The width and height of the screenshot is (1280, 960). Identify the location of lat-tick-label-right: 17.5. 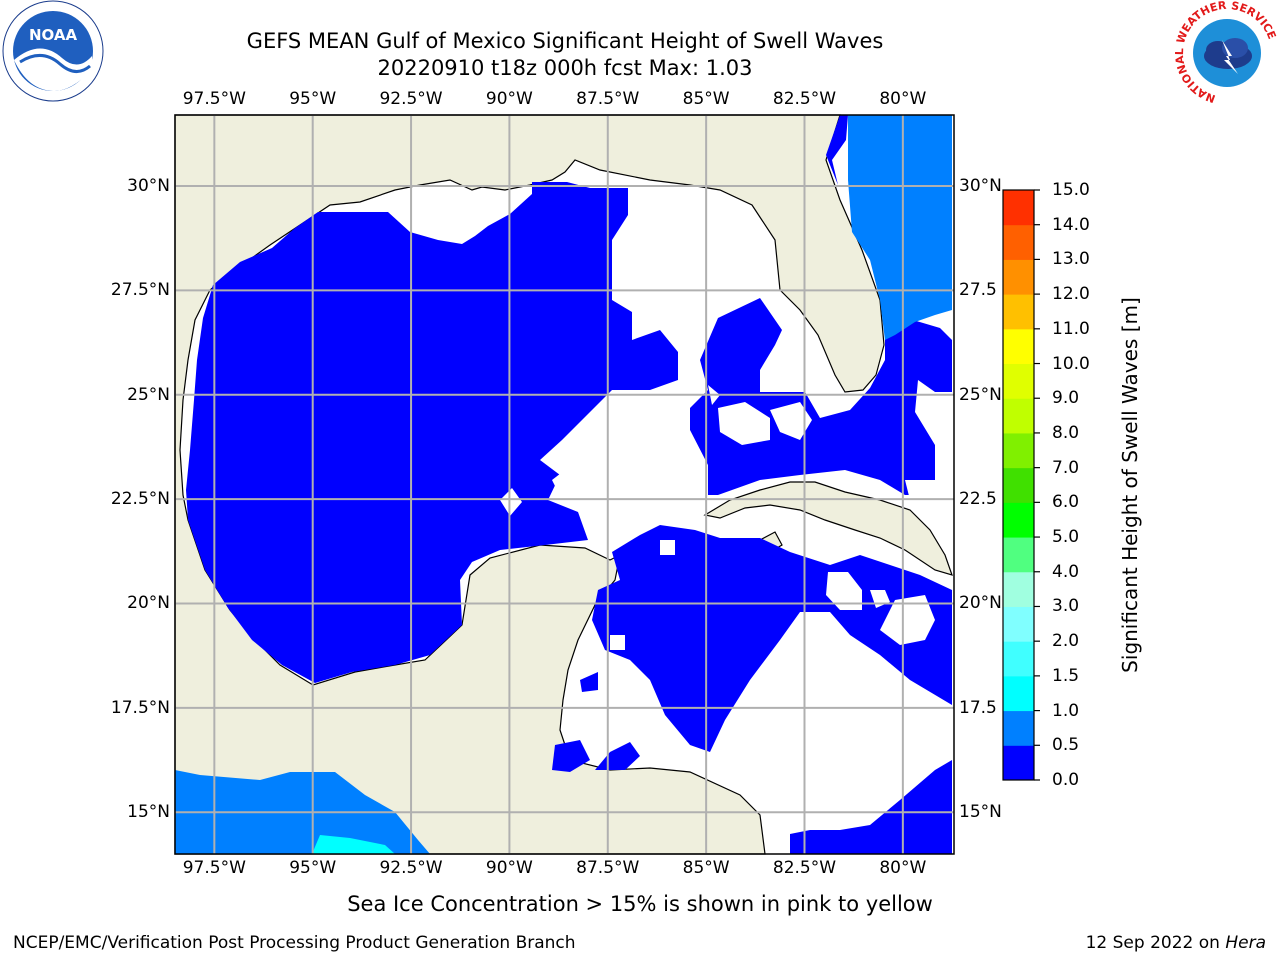
(978, 707).